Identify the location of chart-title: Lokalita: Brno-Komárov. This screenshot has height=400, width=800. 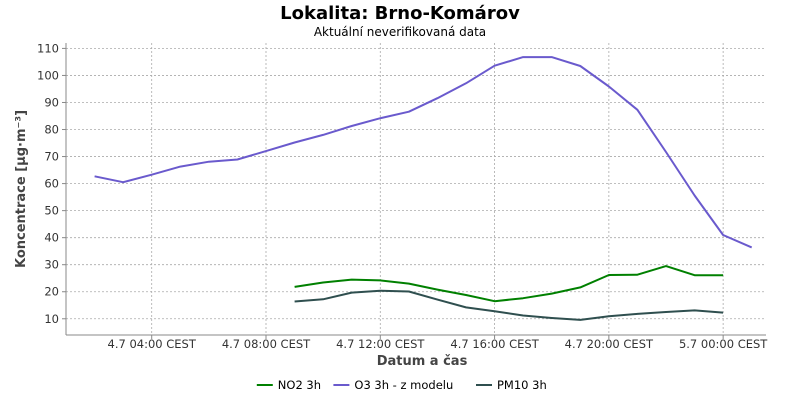
(400, 13).